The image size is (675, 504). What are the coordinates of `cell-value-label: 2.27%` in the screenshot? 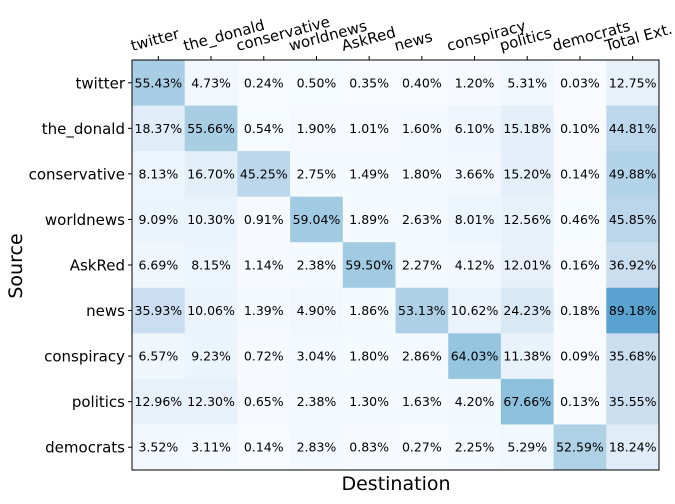 It's located at (422, 265).